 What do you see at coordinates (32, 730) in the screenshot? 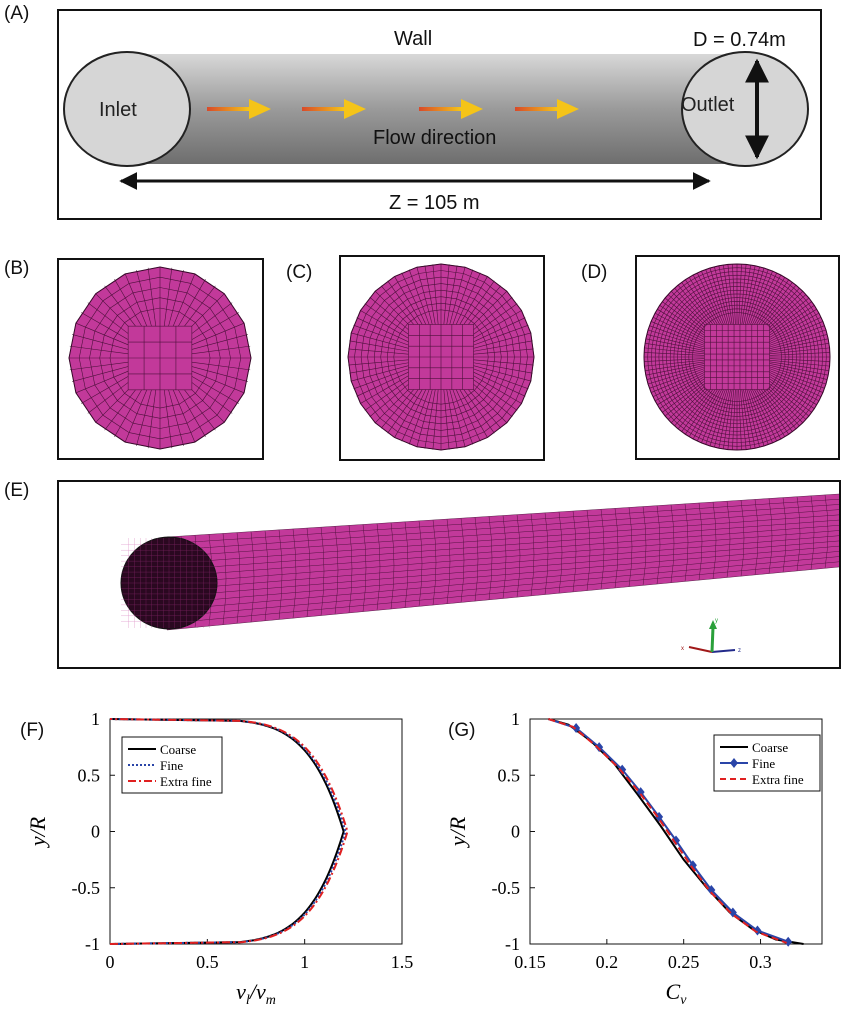
I see `panel-label-f: (F)` at bounding box center [32, 730].